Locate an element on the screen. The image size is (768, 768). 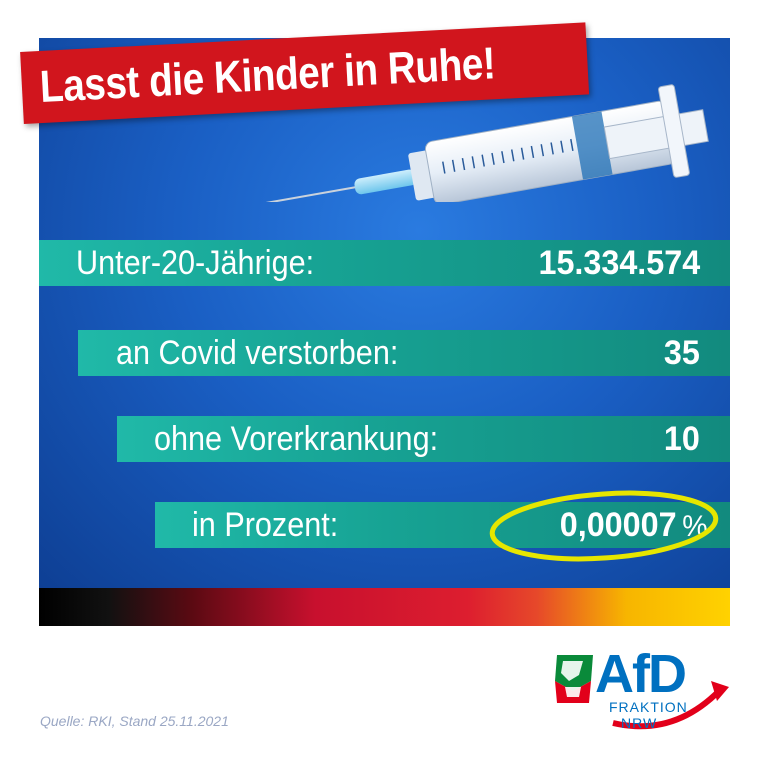
afd-logo: AfD FRAKTION NRW is located at coordinates (643, 691).